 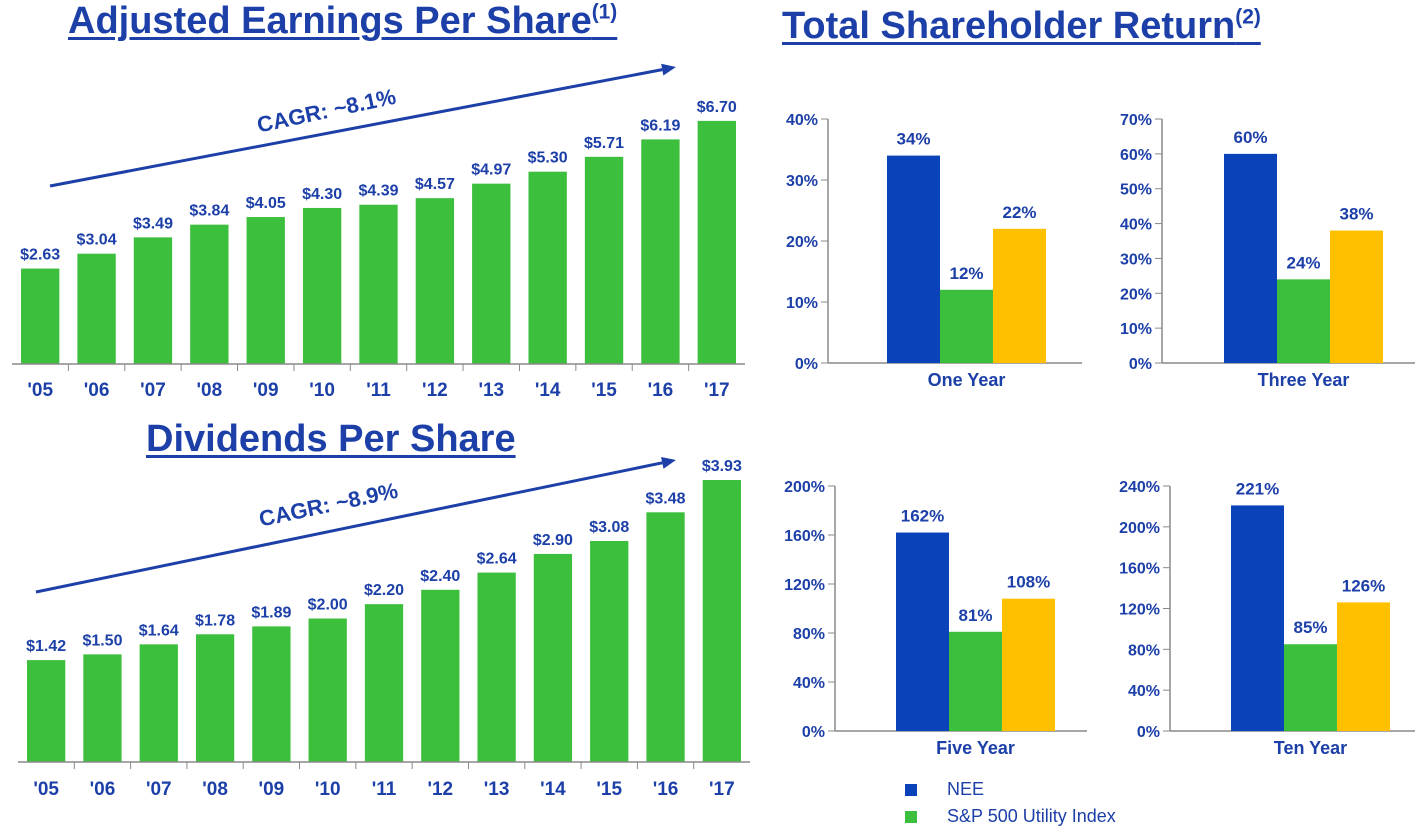 What do you see at coordinates (1139, 610) in the screenshot?
I see `tsr-ten-year-y-tick-label-3: 120%` at bounding box center [1139, 610].